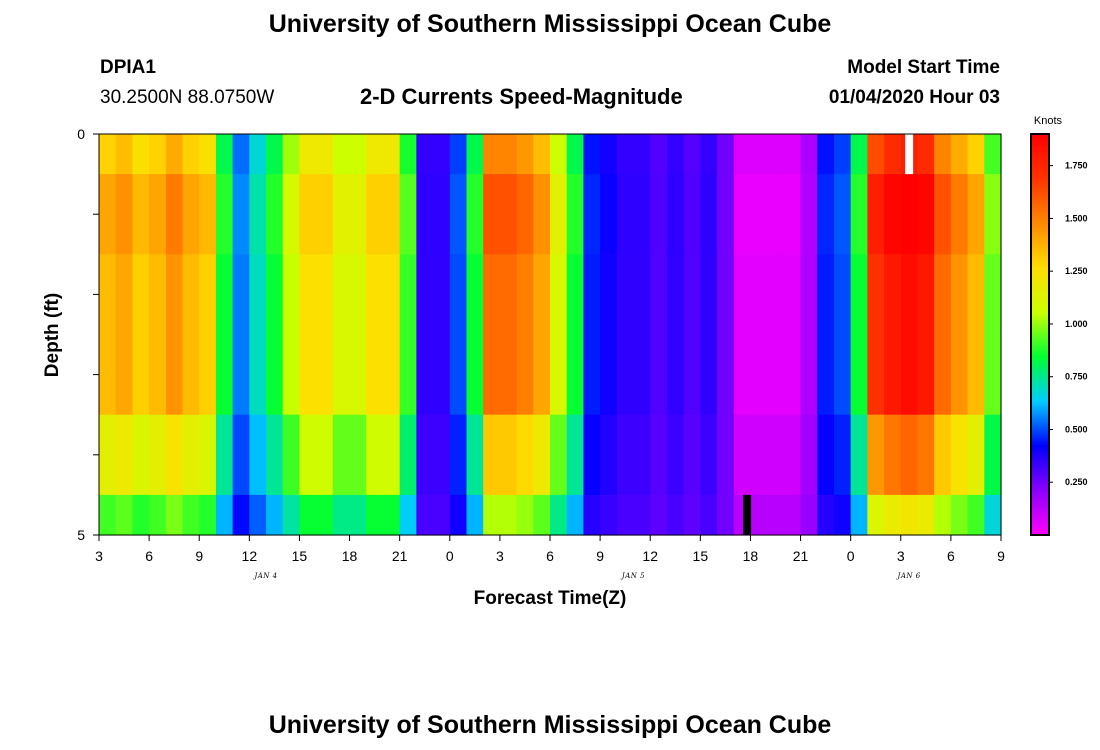  What do you see at coordinates (1076, 166) in the screenshot?
I see `colorbar-tick-label: 1.750` at bounding box center [1076, 166].